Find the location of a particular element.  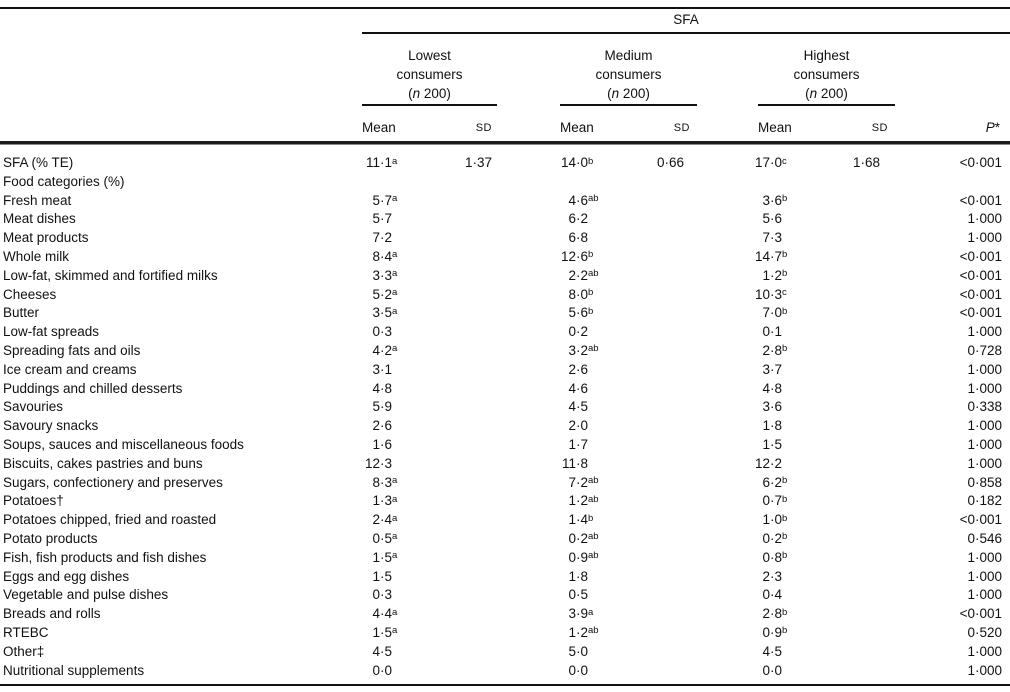

cell-mean-highest: 0·2 b is located at coordinates (741, 539).